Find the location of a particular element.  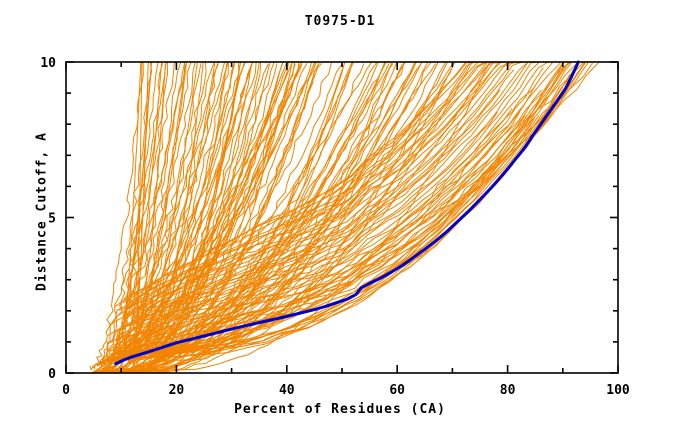

x-tick-label: 100 is located at coordinates (618, 390).